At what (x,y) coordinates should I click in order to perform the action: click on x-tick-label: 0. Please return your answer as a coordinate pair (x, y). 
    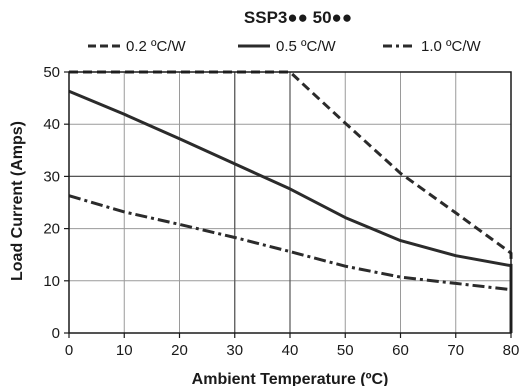
    Looking at the image, I should click on (69, 350).